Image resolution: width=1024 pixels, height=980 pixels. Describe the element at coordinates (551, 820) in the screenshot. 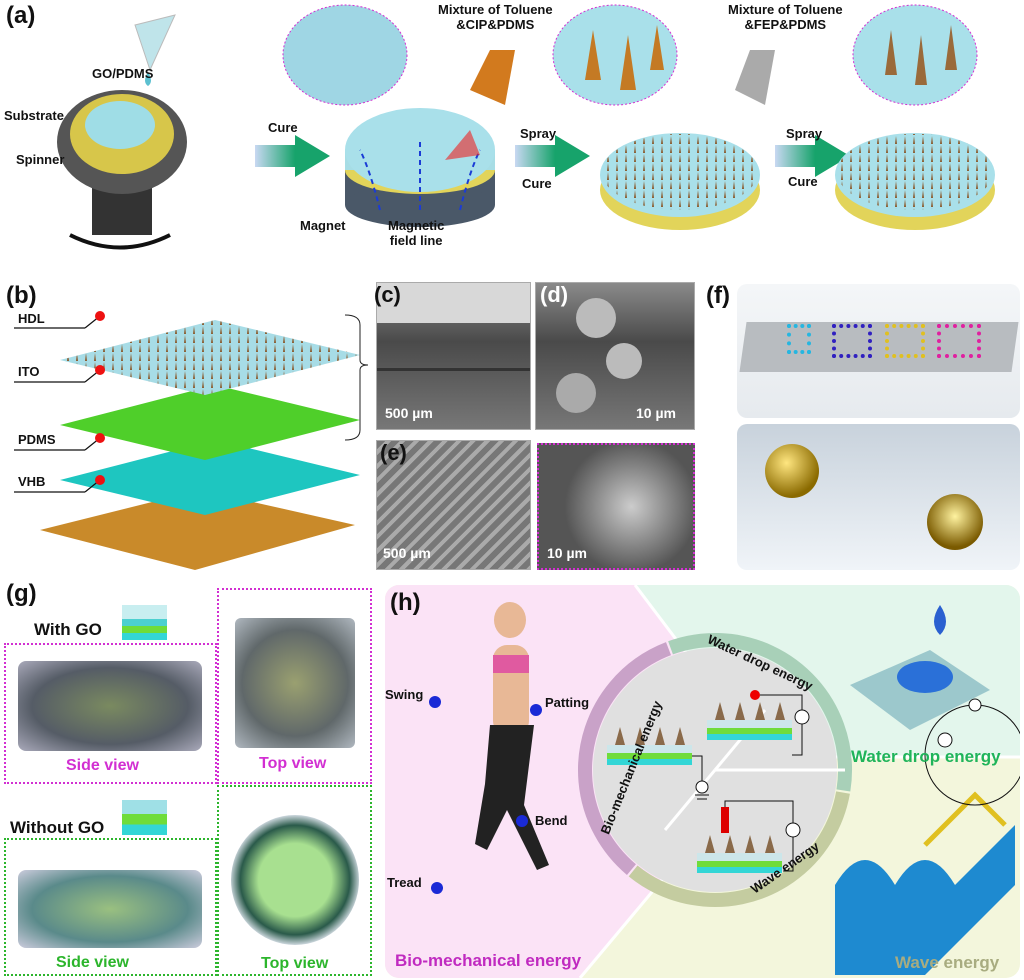

I see `label-bend: Bend` at that location.